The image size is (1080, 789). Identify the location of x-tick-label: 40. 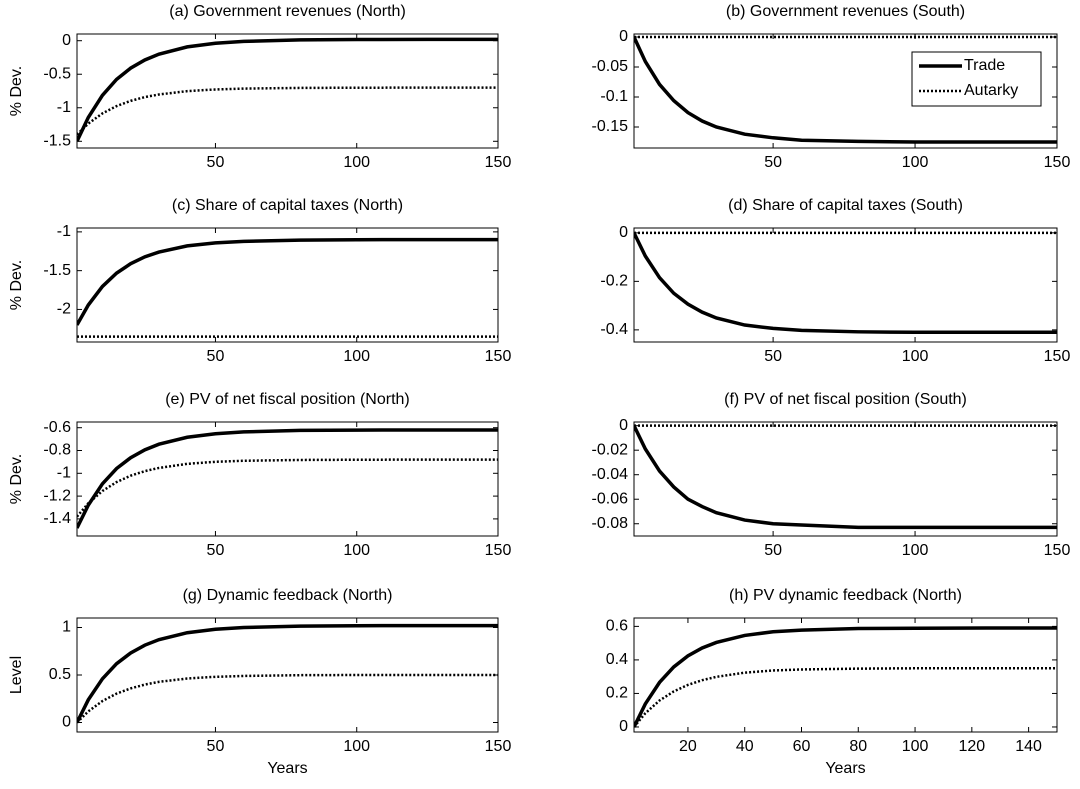
(745, 746).